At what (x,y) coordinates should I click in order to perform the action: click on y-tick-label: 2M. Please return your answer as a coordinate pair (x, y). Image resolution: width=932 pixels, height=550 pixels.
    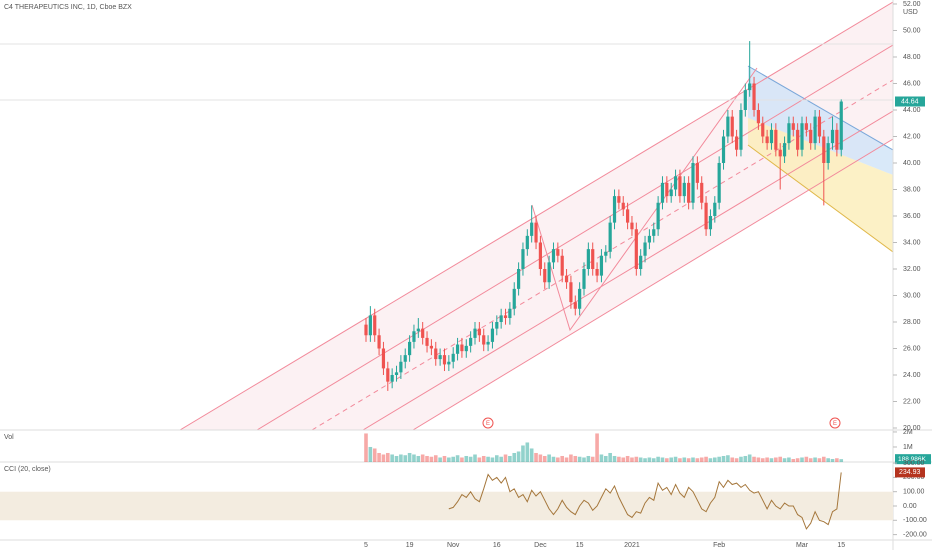
    Looking at the image, I should click on (908, 432).